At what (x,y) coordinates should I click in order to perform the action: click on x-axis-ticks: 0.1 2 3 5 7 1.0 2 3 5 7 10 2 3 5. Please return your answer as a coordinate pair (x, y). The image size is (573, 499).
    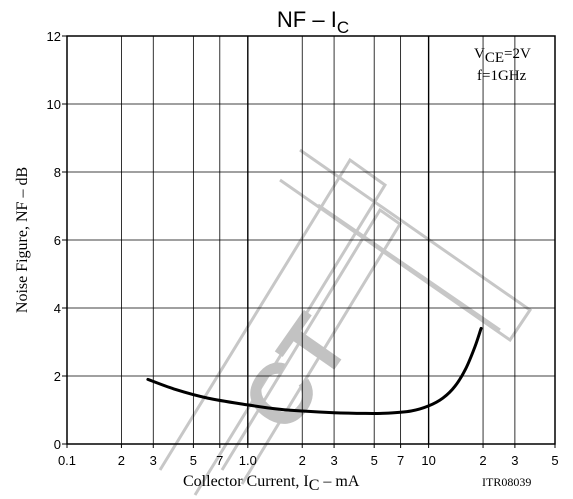
    Looking at the image, I should click on (308, 456).